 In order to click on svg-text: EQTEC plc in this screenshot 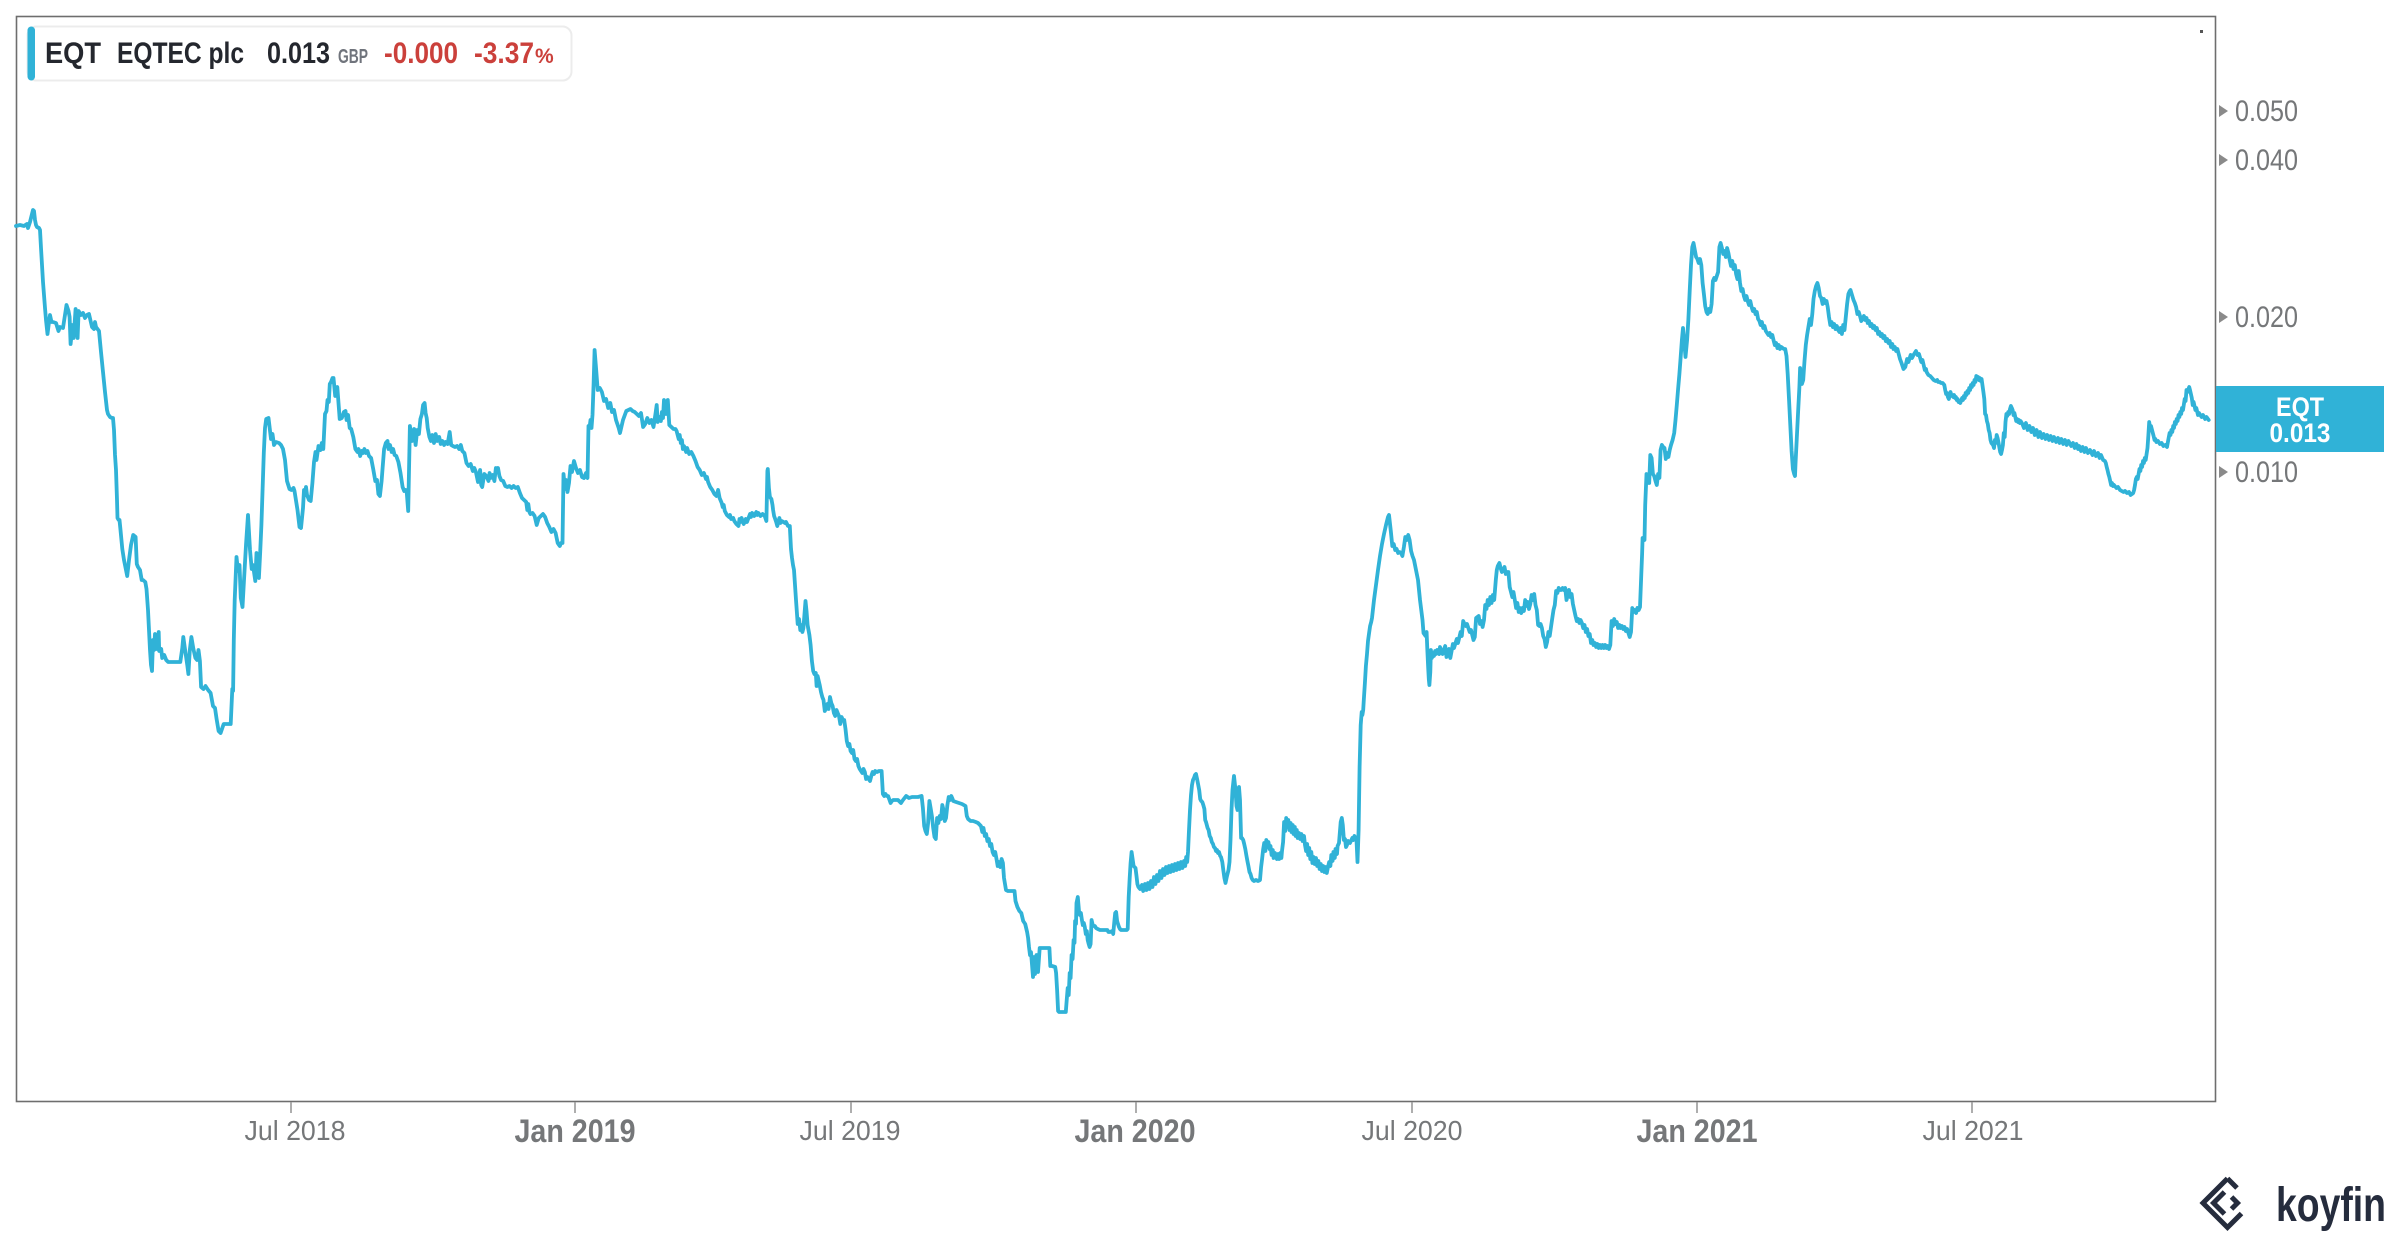, I will do `click(180, 53)`.